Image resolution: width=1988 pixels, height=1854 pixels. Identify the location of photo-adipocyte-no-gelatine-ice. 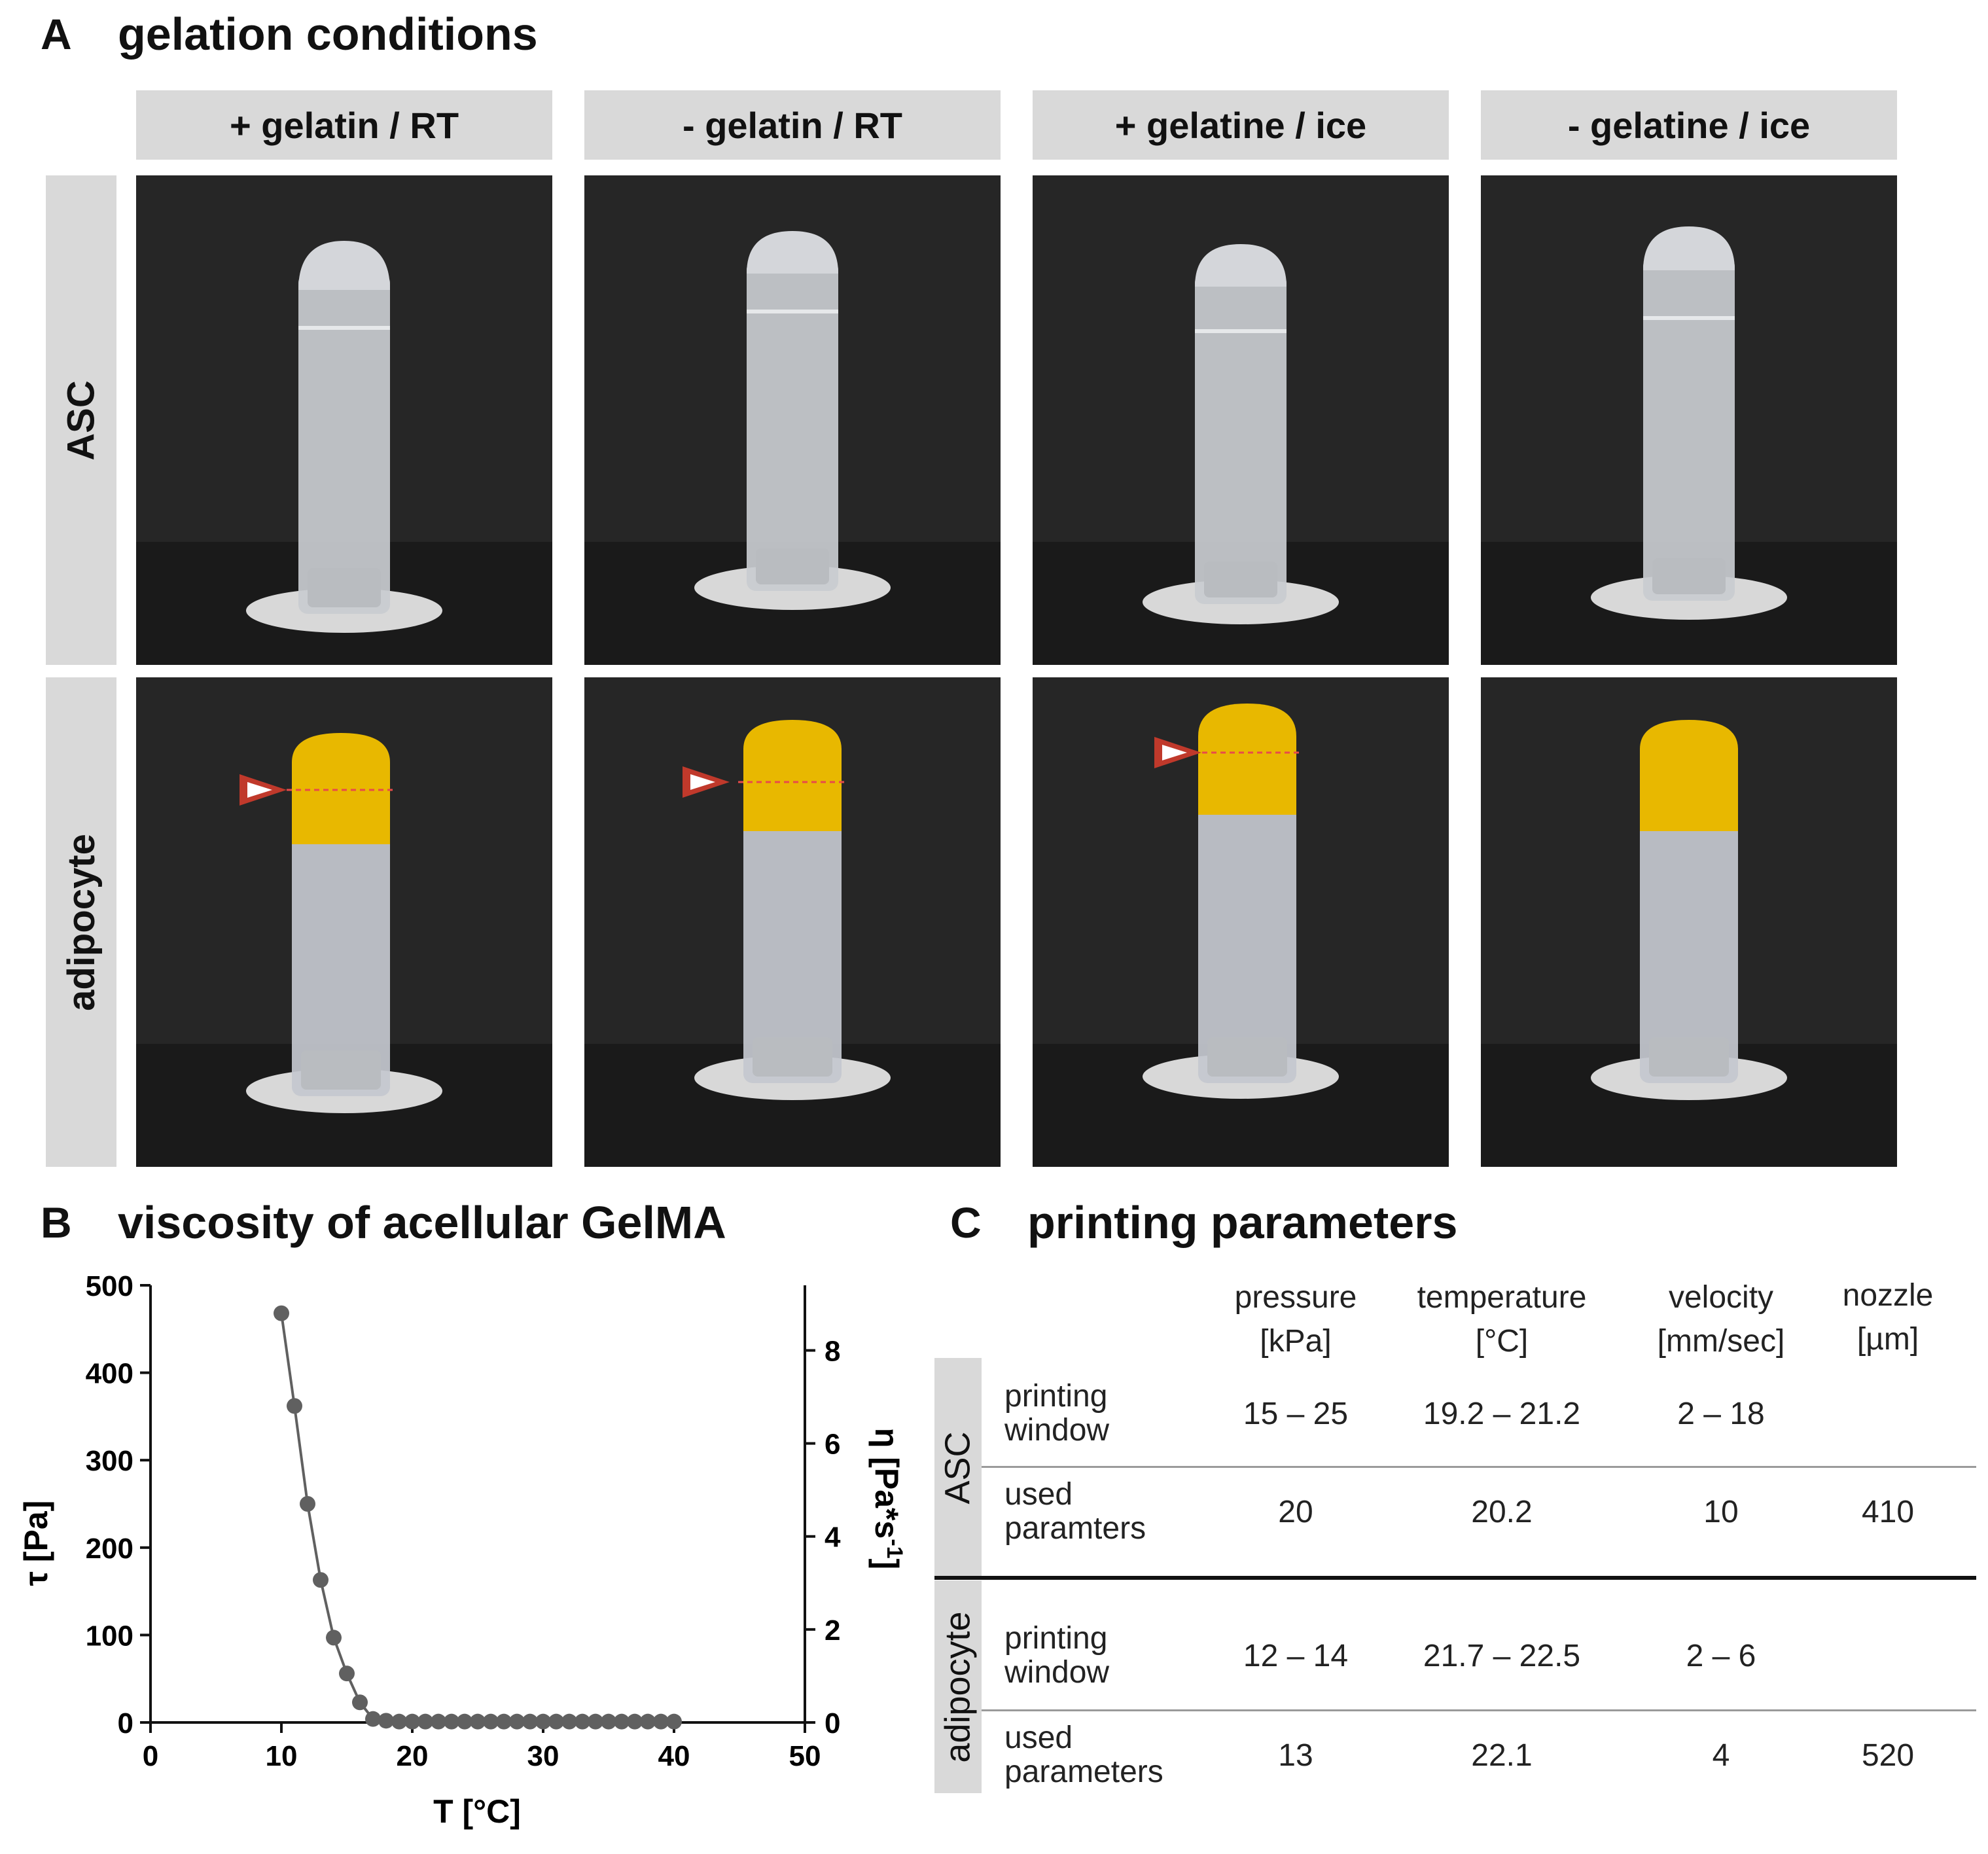
(1689, 922).